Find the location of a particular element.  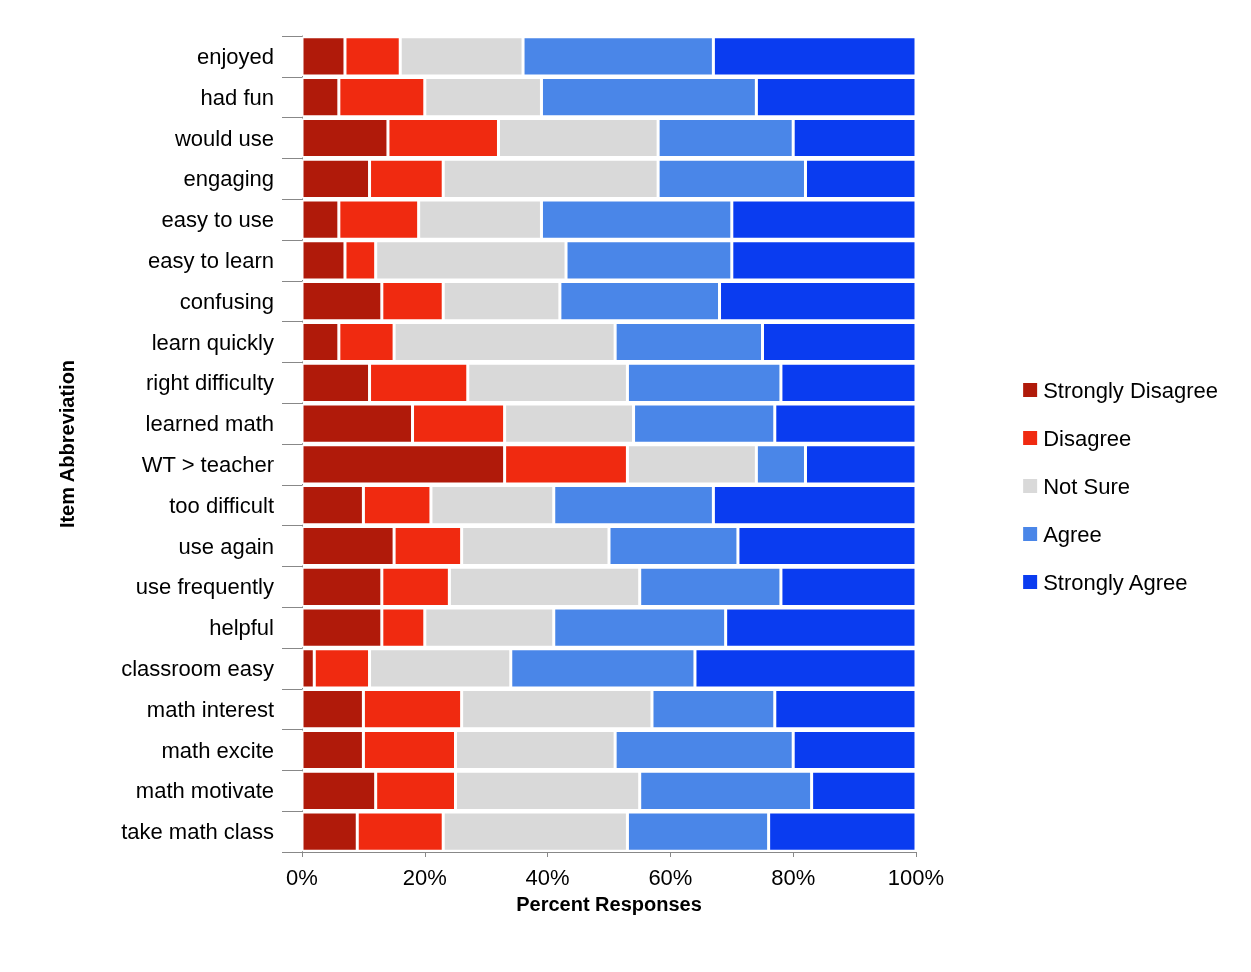

y-tick-label: easy to learn is located at coordinates (211, 260).